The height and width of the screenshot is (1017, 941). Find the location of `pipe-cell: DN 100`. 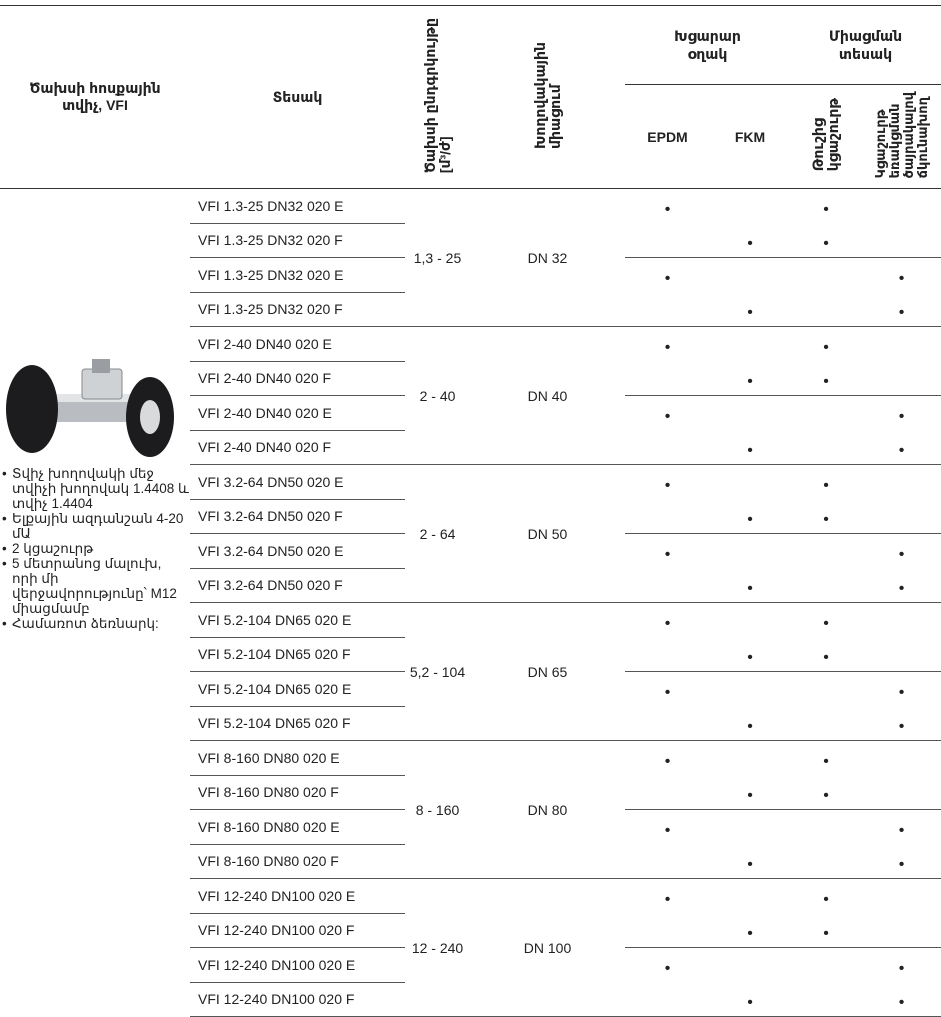

pipe-cell: DN 100 is located at coordinates (547, 947).